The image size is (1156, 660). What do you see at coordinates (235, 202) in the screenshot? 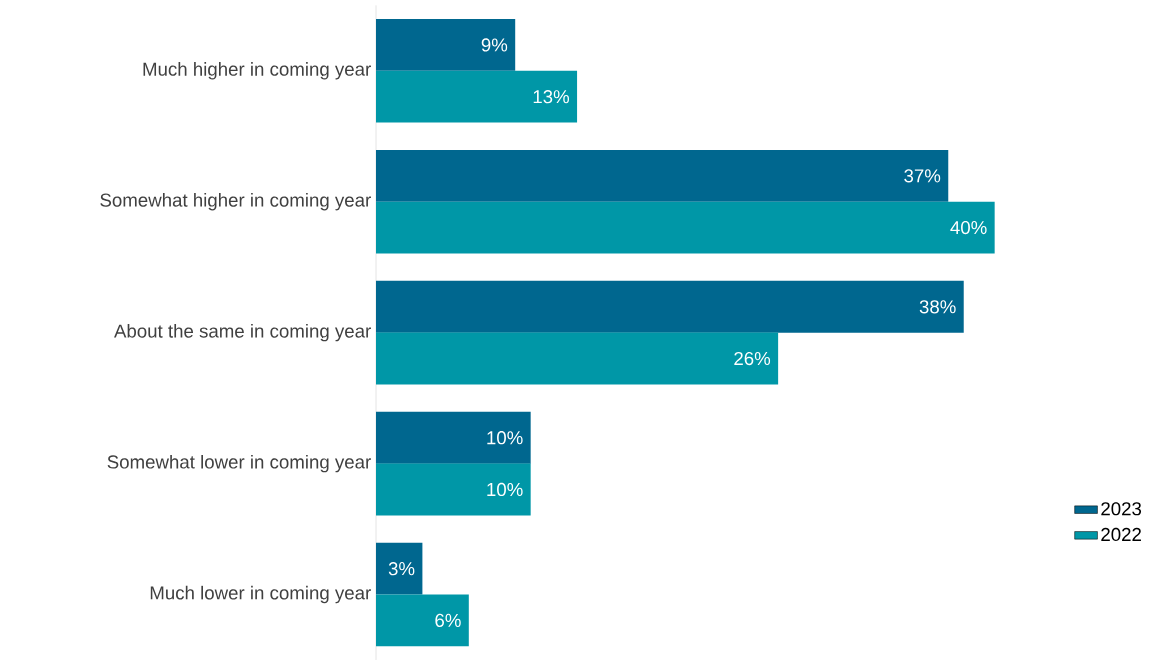
I see `y-tick-label: Somewhat higher in coming year` at bounding box center [235, 202].